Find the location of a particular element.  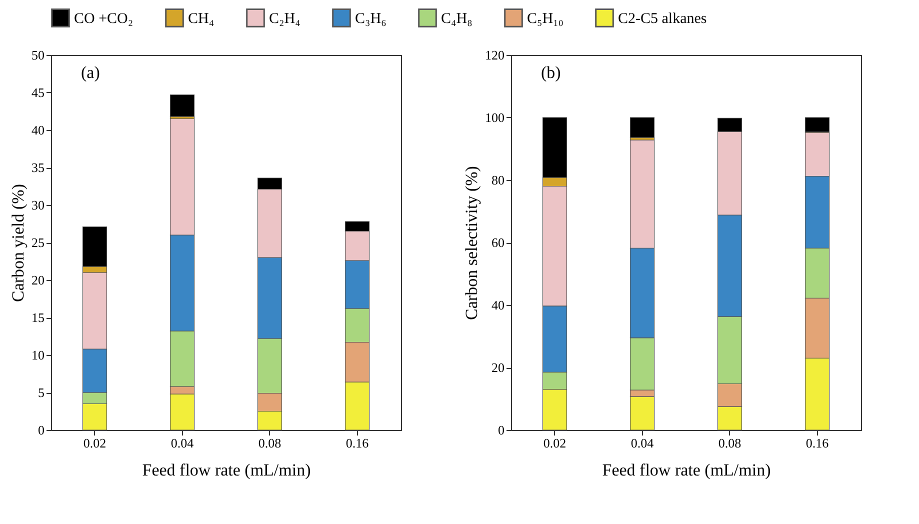

y-tick-label: 35 is located at coordinates (38, 167).